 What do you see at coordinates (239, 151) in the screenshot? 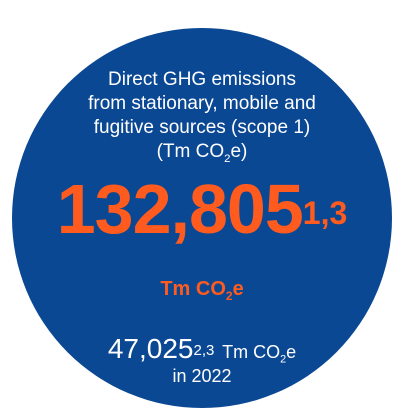
I see `unit-text: e)` at bounding box center [239, 151].